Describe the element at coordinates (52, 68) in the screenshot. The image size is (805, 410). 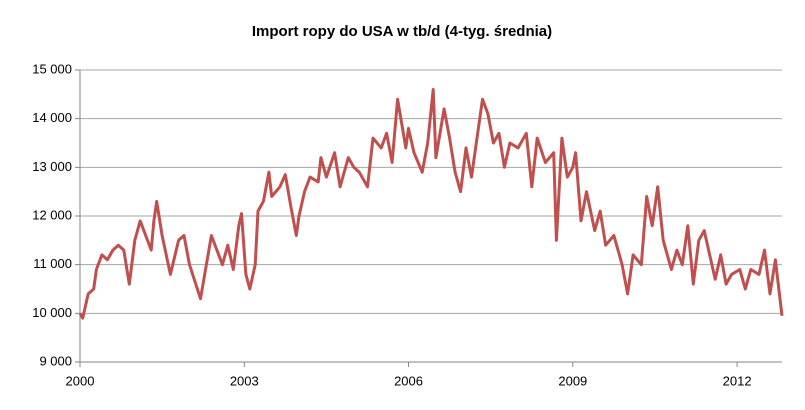
I see `y-tick-label: 15 000` at that location.